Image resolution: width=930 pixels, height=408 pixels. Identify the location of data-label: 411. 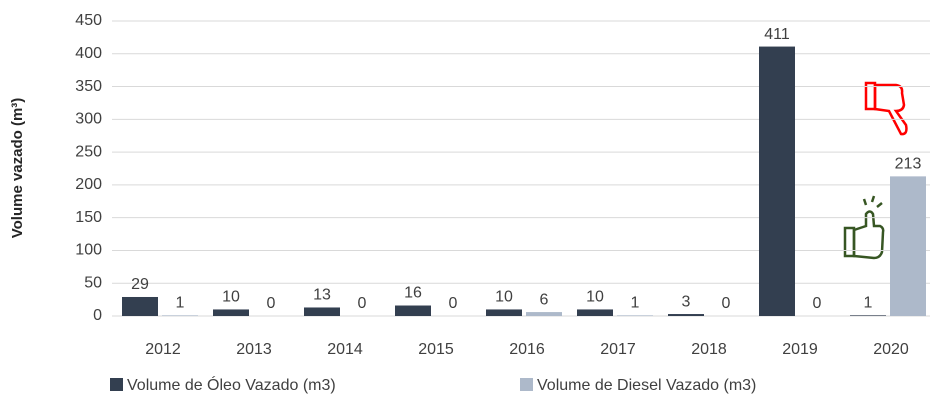
(777, 34).